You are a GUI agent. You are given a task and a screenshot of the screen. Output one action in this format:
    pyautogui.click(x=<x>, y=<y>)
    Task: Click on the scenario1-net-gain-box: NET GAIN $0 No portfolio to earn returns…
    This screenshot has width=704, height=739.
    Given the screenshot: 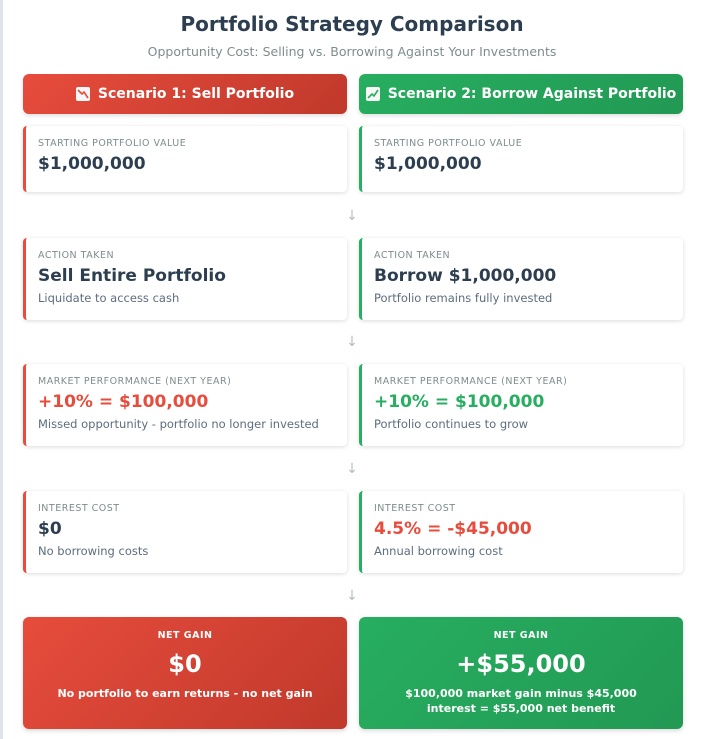 What is the action you would take?
    pyautogui.click(x=185, y=673)
    